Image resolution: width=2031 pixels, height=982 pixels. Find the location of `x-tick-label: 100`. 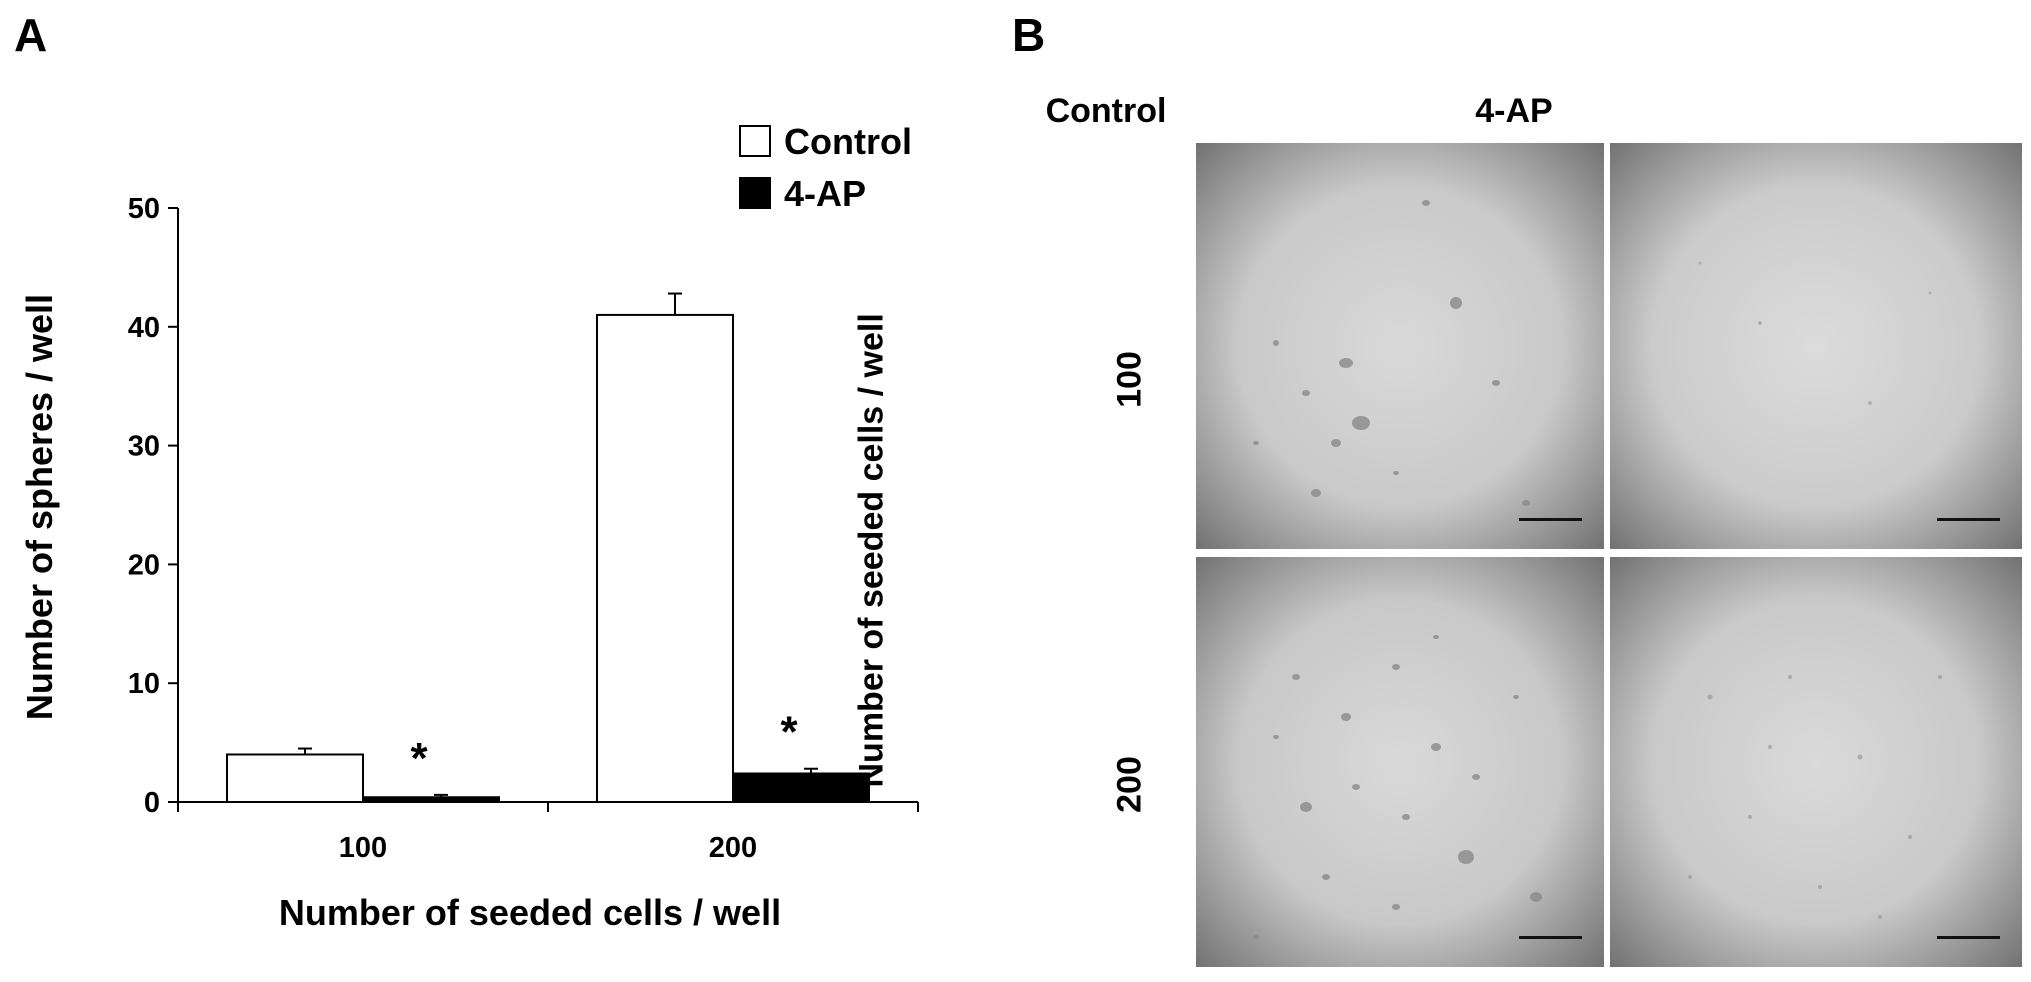

x-tick-label: 100 is located at coordinates (363, 848).